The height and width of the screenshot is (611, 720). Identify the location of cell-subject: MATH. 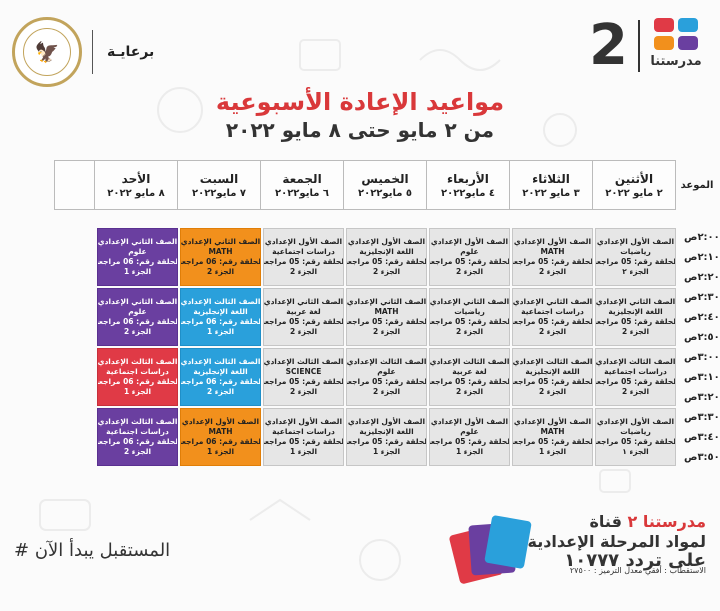
(386, 311).